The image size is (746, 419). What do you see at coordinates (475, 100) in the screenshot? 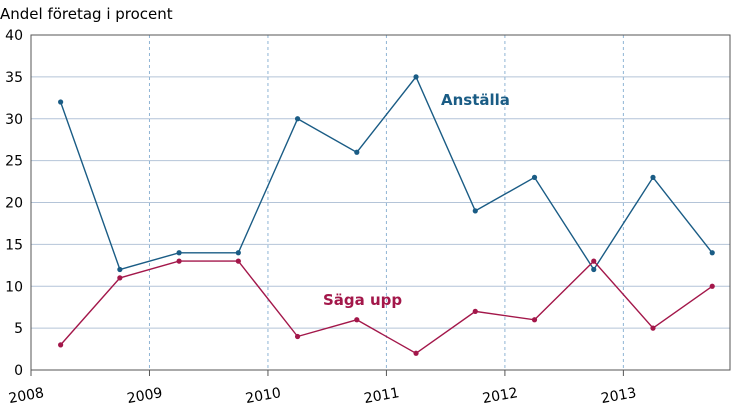
I see `series-label-anstalla: Anställa` at bounding box center [475, 100].